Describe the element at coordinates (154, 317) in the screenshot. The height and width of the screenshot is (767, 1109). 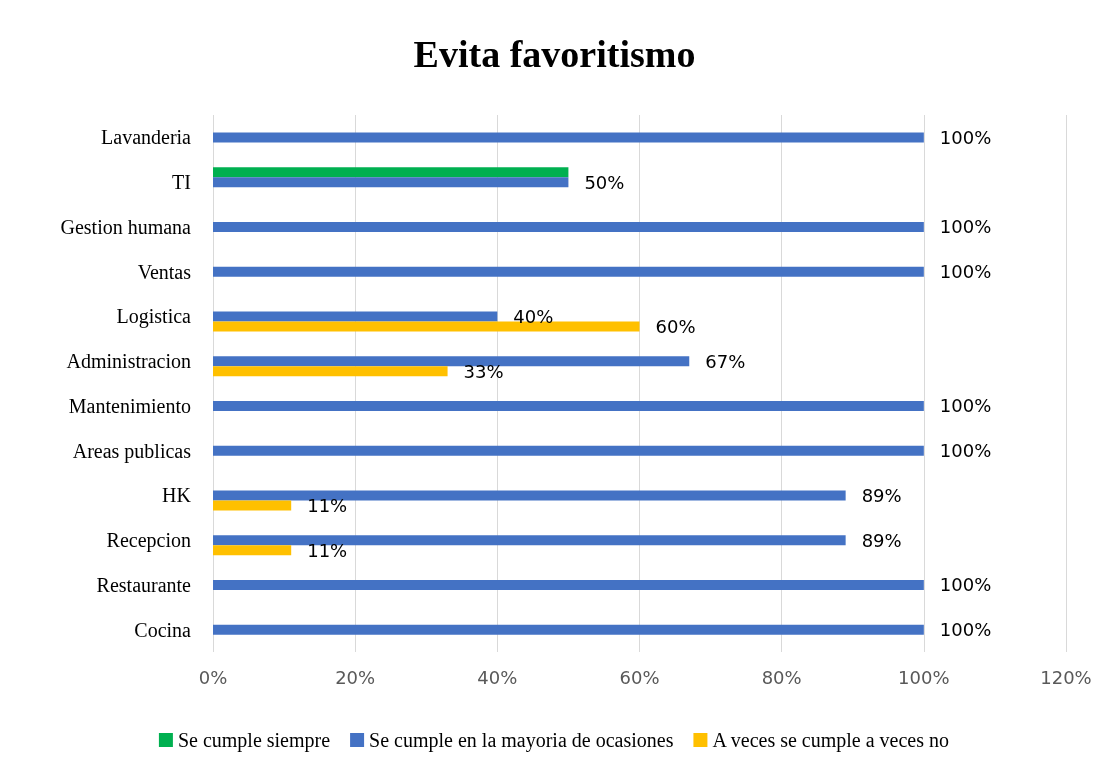
I see `y-tick-label: Logistica` at that location.